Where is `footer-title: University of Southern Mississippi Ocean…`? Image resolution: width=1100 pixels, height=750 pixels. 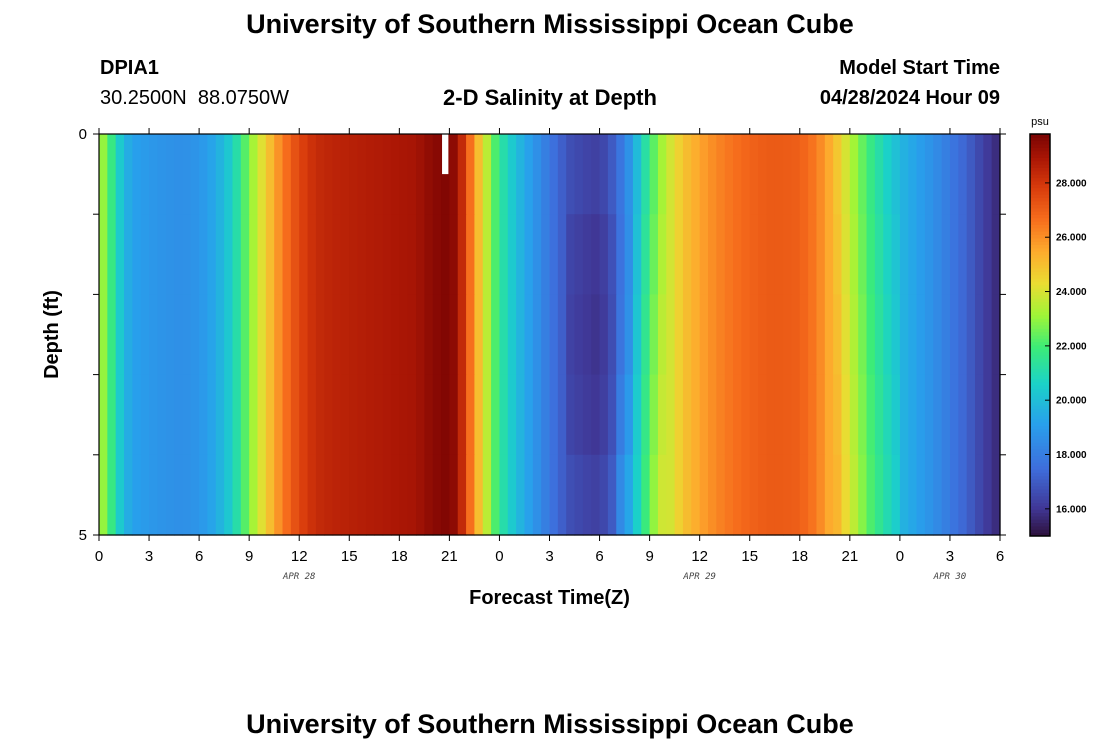
footer-title: University of Southern Mississippi Ocean… is located at coordinates (550, 724).